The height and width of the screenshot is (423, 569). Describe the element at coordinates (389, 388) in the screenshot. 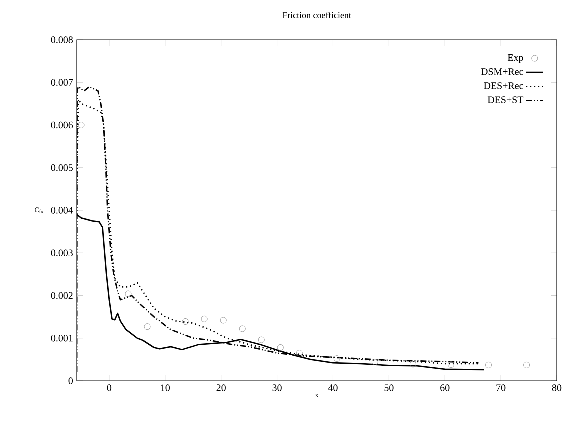

I see `x-tick-label: 50` at that location.